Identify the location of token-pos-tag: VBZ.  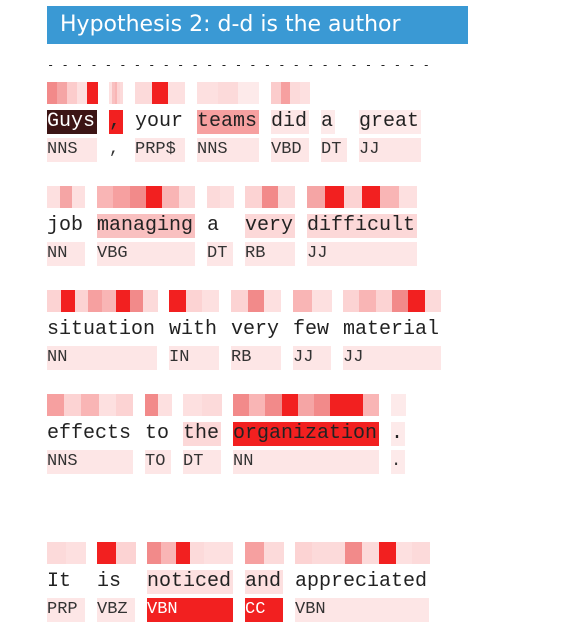
(116, 610).